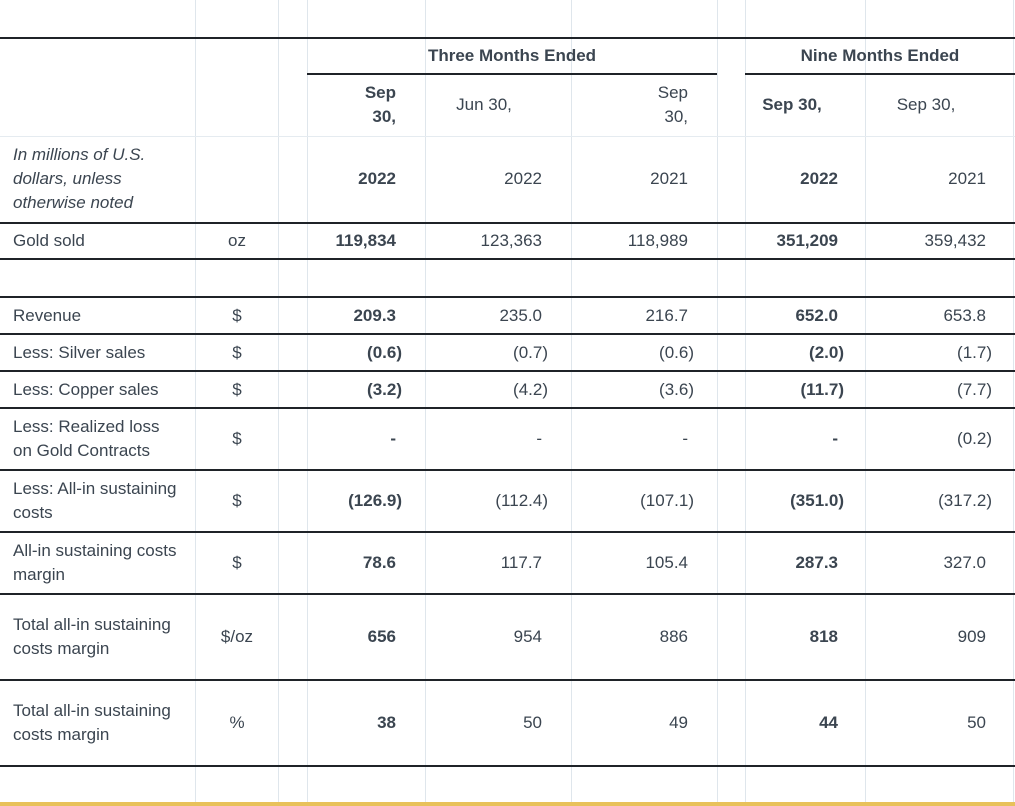 This screenshot has height=806, width=1015. Describe the element at coordinates (816, 562) in the screenshot. I see `value-cell: 287.3` at that location.